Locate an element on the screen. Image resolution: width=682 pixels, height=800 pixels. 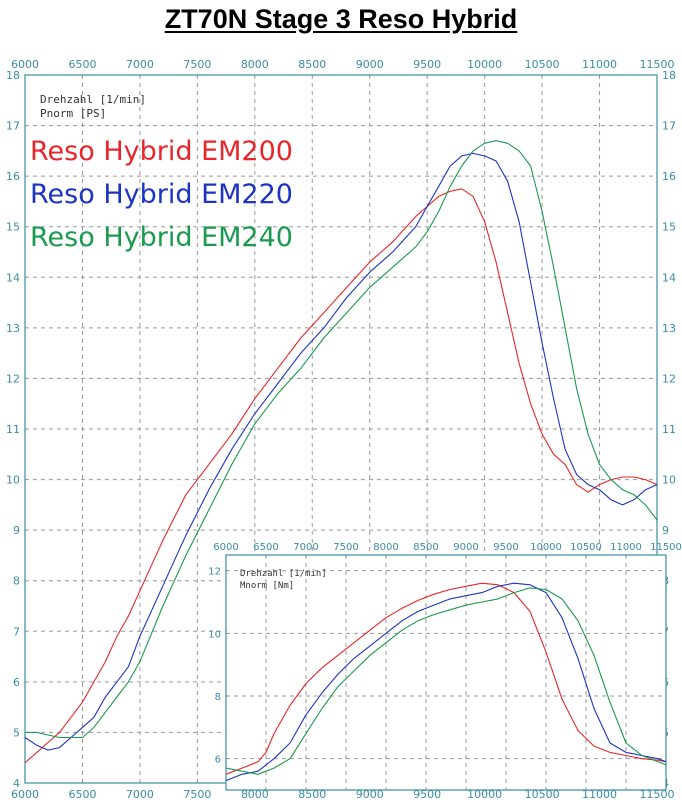
y-axis-label: Mnorm [Nm] is located at coordinates (267, 586).